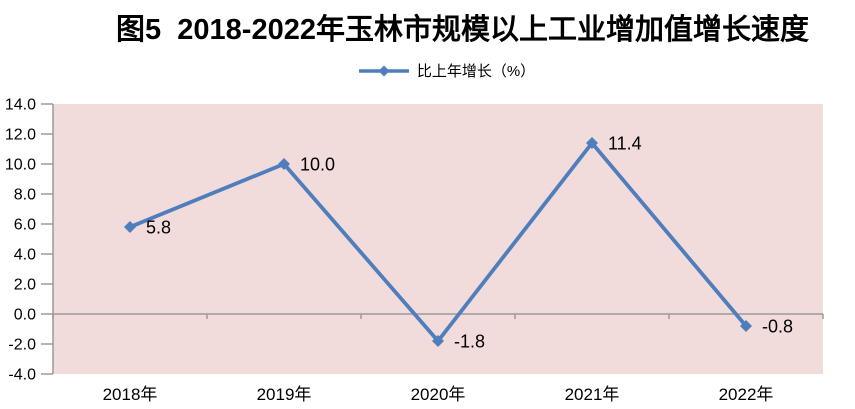  Describe the element at coordinates (25, 285) in the screenshot. I see `y-axis-tick-label: 2.0` at that location.